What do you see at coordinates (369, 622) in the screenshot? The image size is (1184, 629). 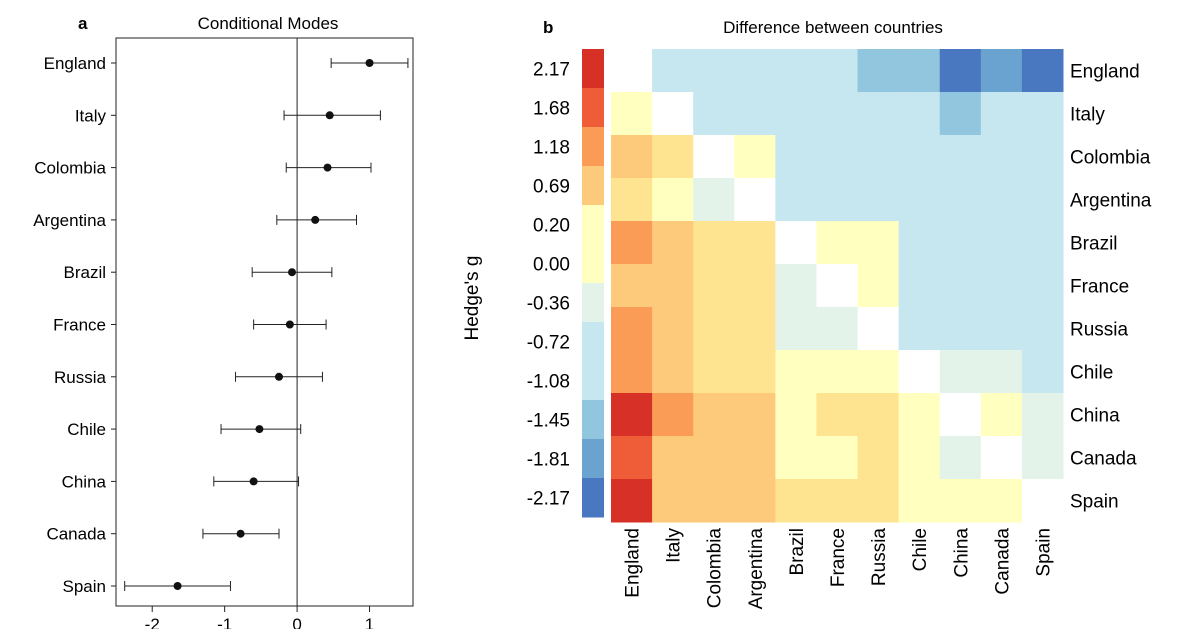 I see `x-tick-label: 1` at bounding box center [369, 622].